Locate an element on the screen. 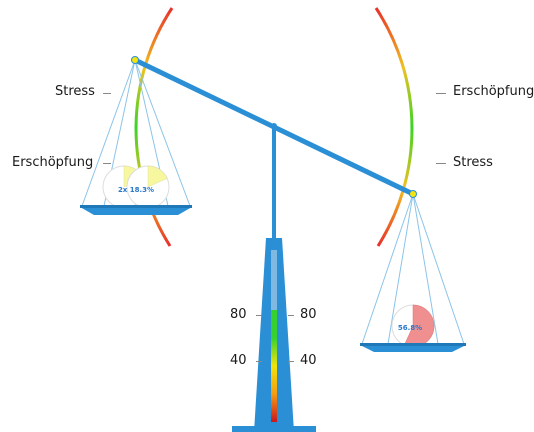  beam-pivot is located at coordinates (274, 126).